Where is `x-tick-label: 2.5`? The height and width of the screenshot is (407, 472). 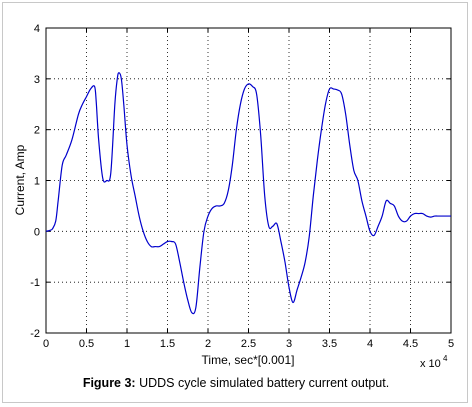 x-tick-label: 2.5 is located at coordinates (248, 344).